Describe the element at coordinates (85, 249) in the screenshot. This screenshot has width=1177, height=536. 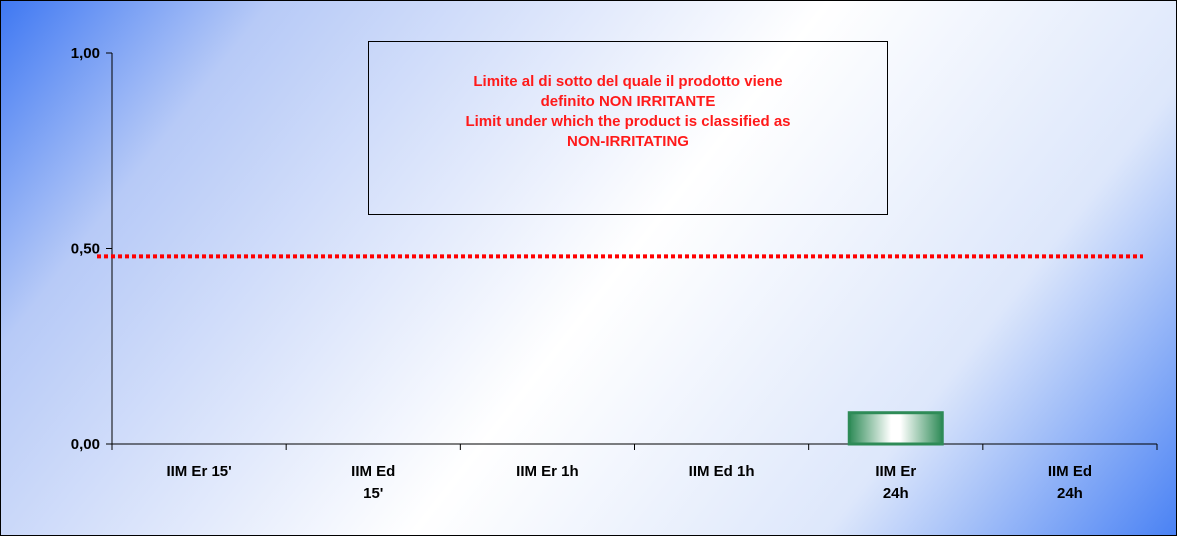
I see `y-tick-label: 0,50` at that location.